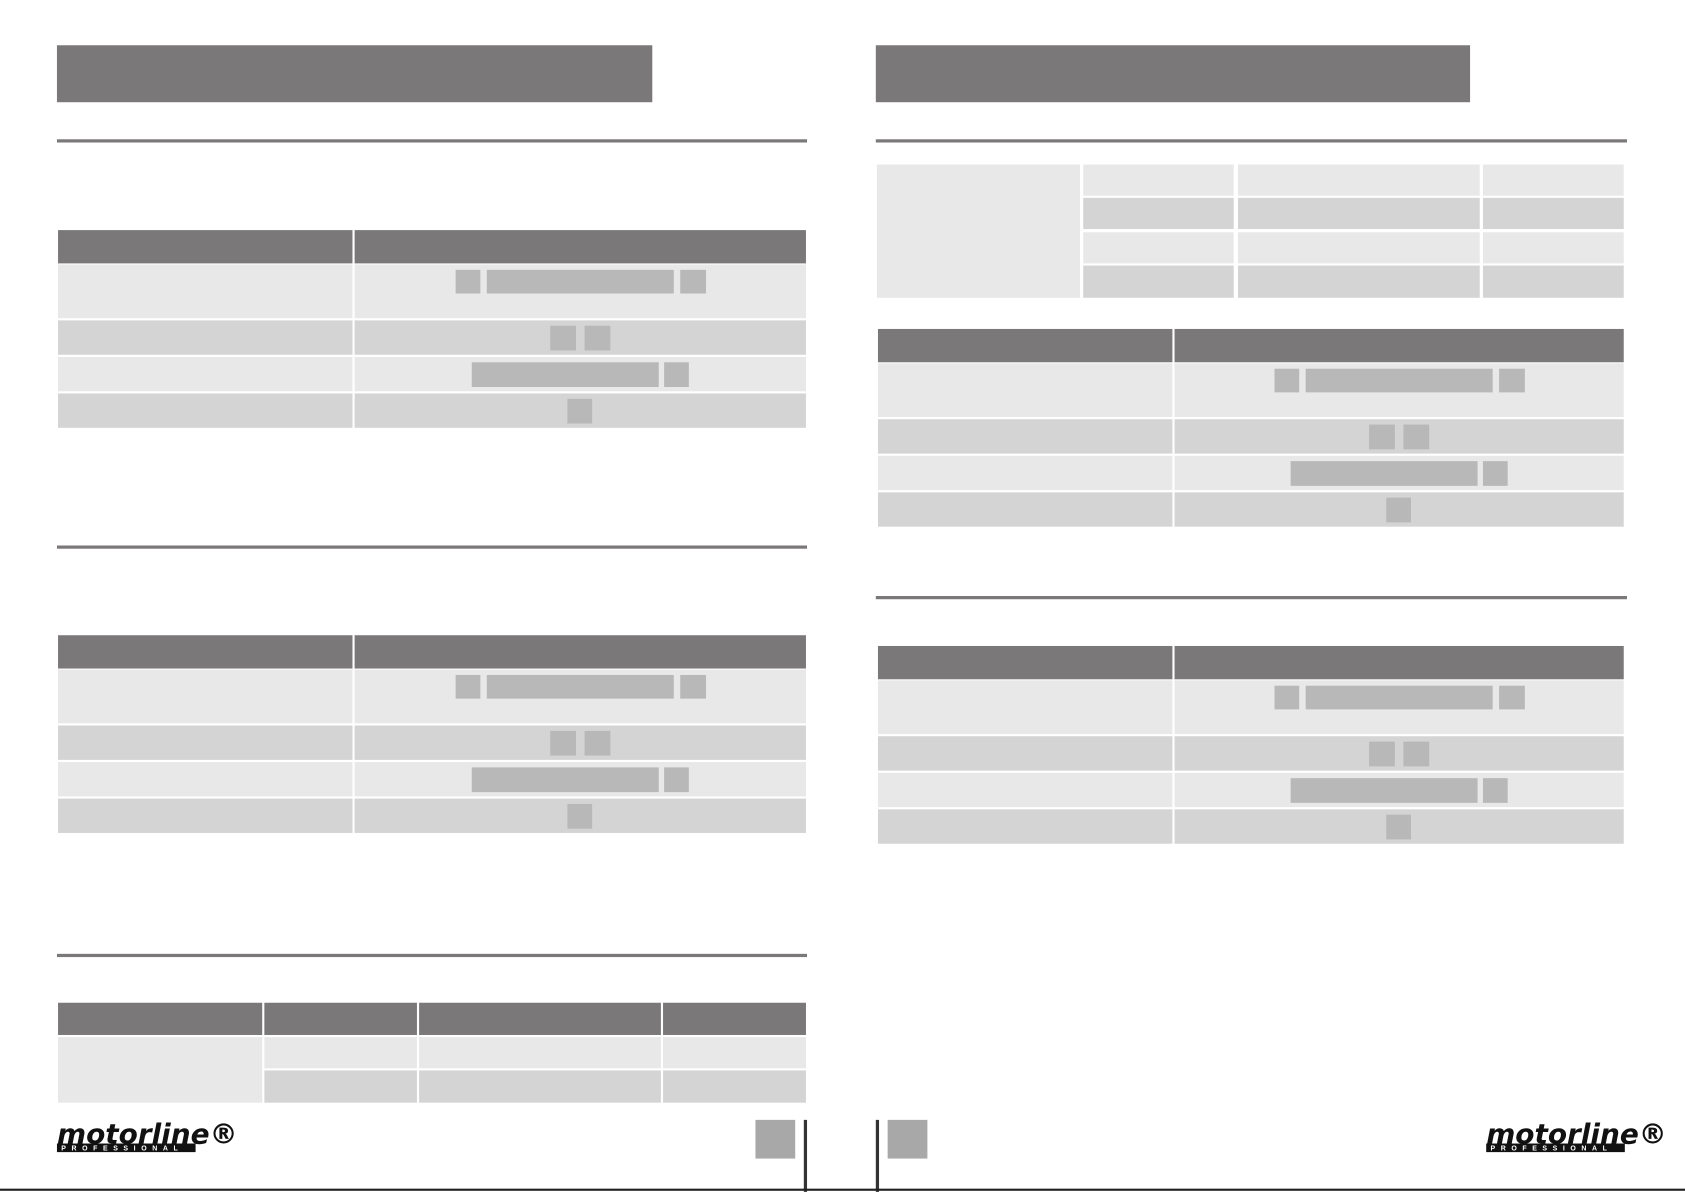 This screenshot has width=1685, height=1192. Describe the element at coordinates (842, 1189) in the screenshot. I see `bottom-edge` at that location.